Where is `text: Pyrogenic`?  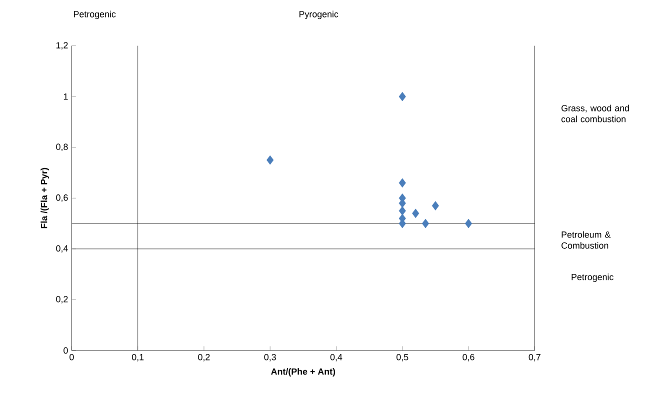 text: Pyrogenic is located at coordinates (318, 15).